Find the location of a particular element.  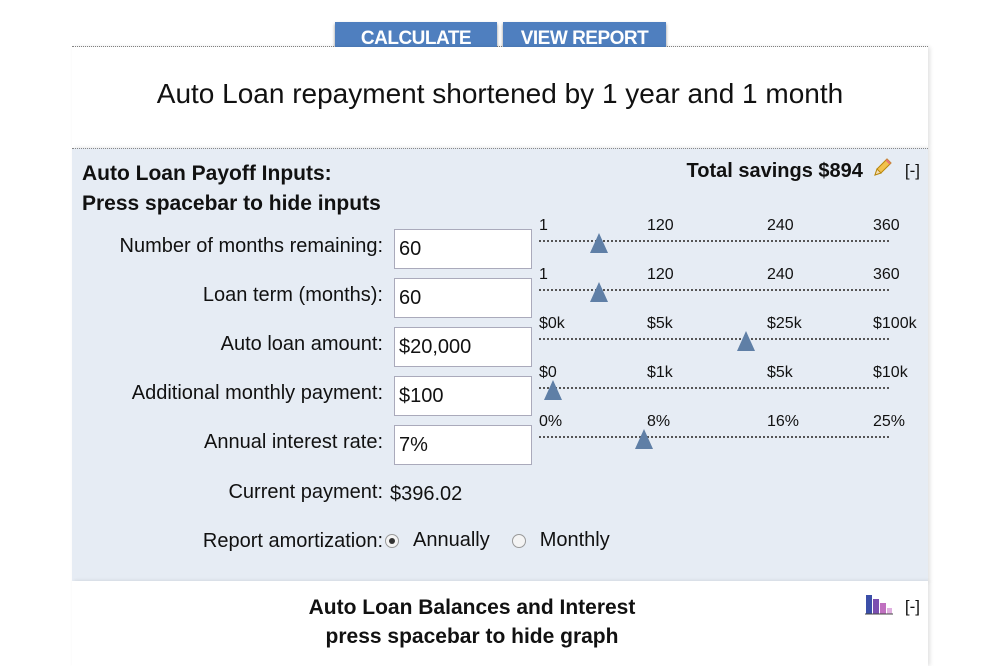

input-row-interest-rate: Annual interest rate: 7% 0% 8% 16% 25% is located at coordinates (500, 440).